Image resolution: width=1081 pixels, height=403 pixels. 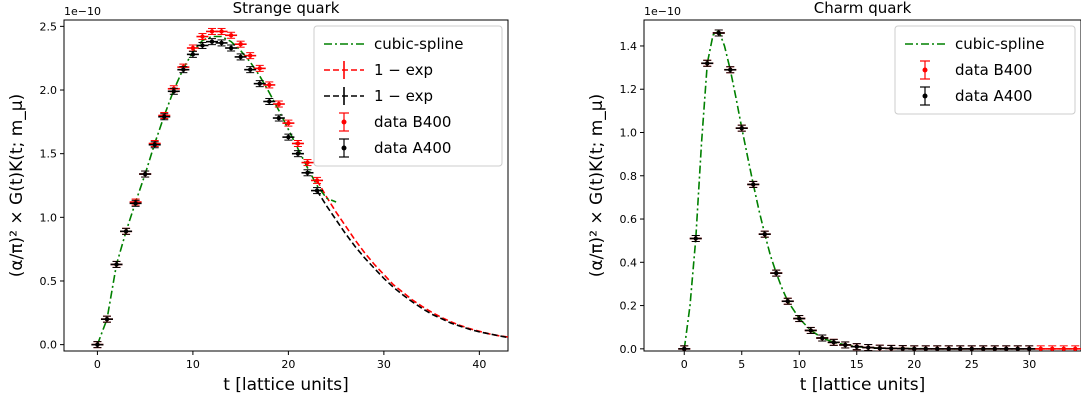 I want to click on y-tick-label: 0.0, so click(x=629, y=349).